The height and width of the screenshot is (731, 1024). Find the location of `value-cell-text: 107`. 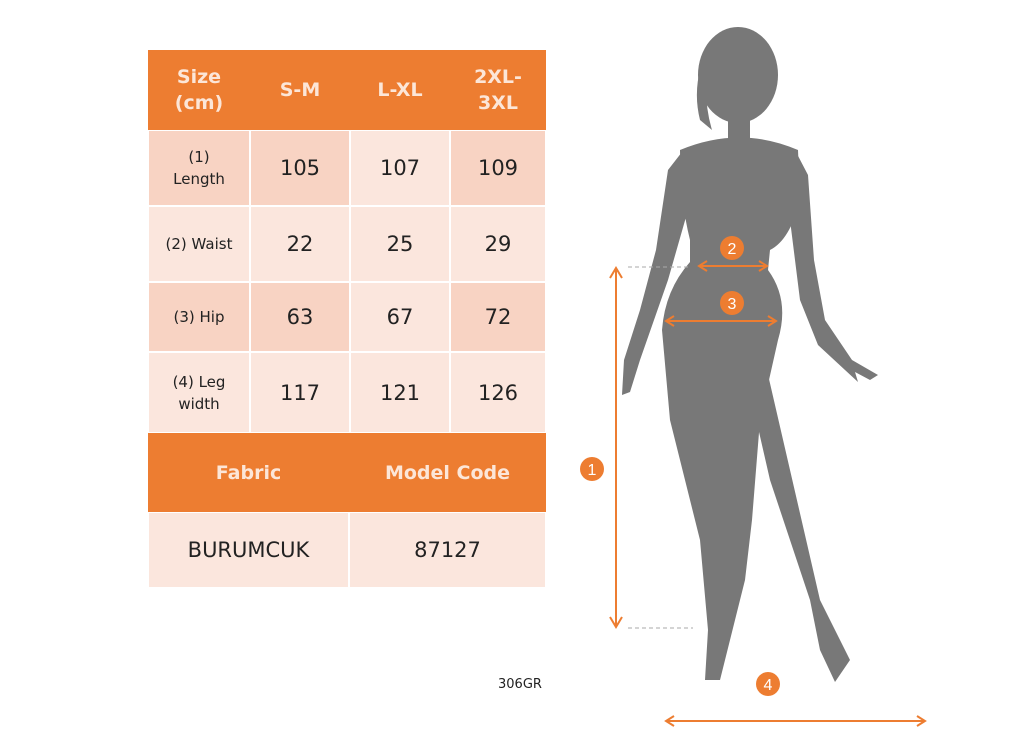

value-cell-text: 107 is located at coordinates (400, 168).